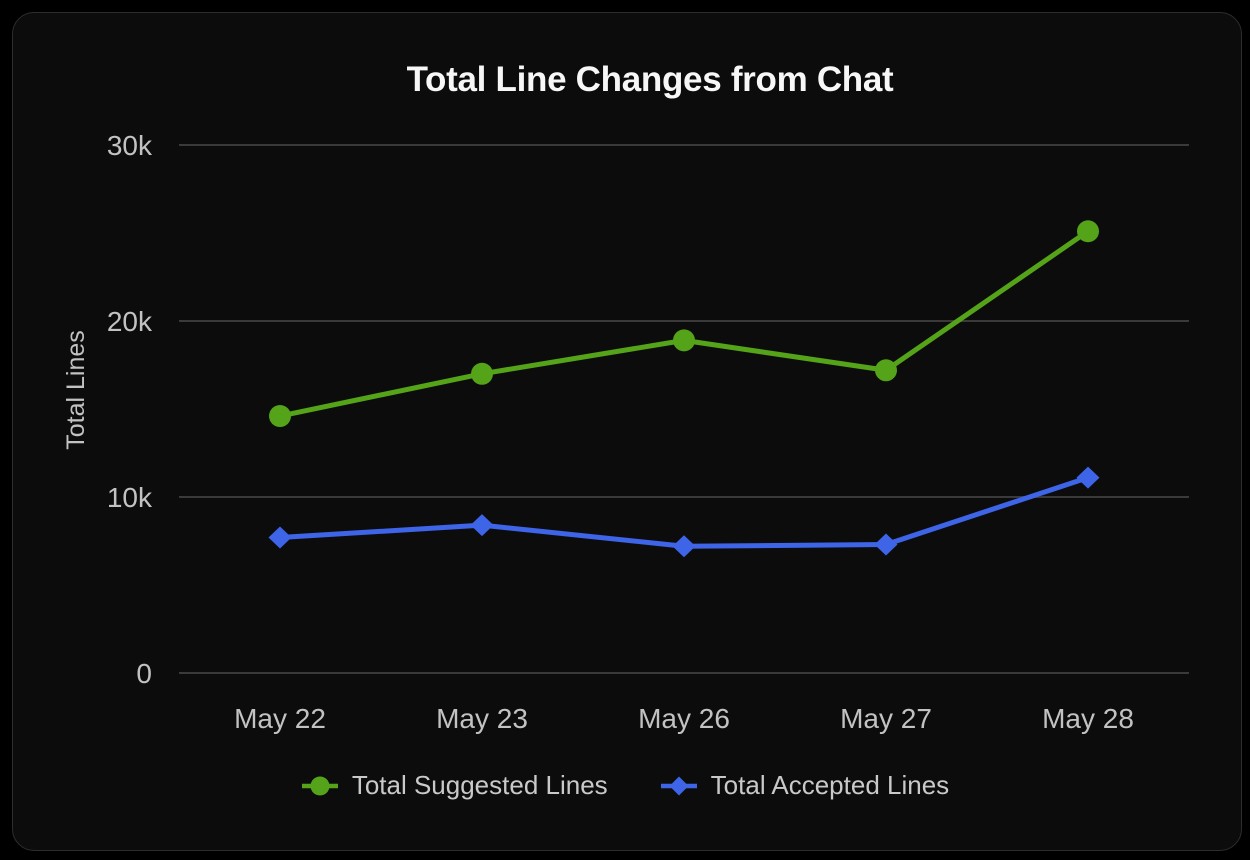 This screenshot has height=860, width=1250. I want to click on x-tick-label: May 27, so click(886, 718).